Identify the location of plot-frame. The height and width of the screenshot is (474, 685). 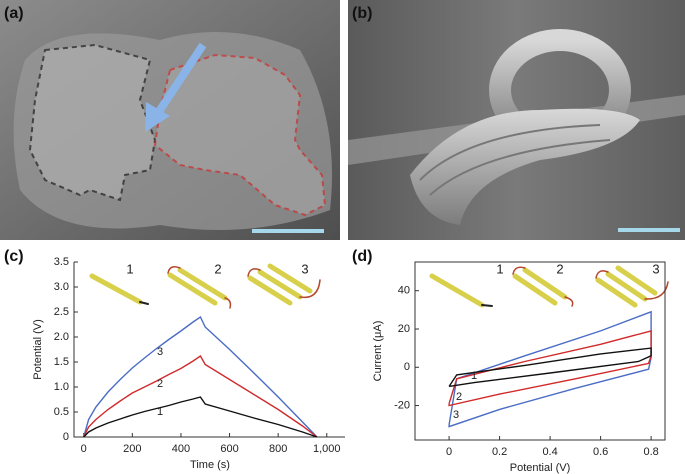
(540, 351).